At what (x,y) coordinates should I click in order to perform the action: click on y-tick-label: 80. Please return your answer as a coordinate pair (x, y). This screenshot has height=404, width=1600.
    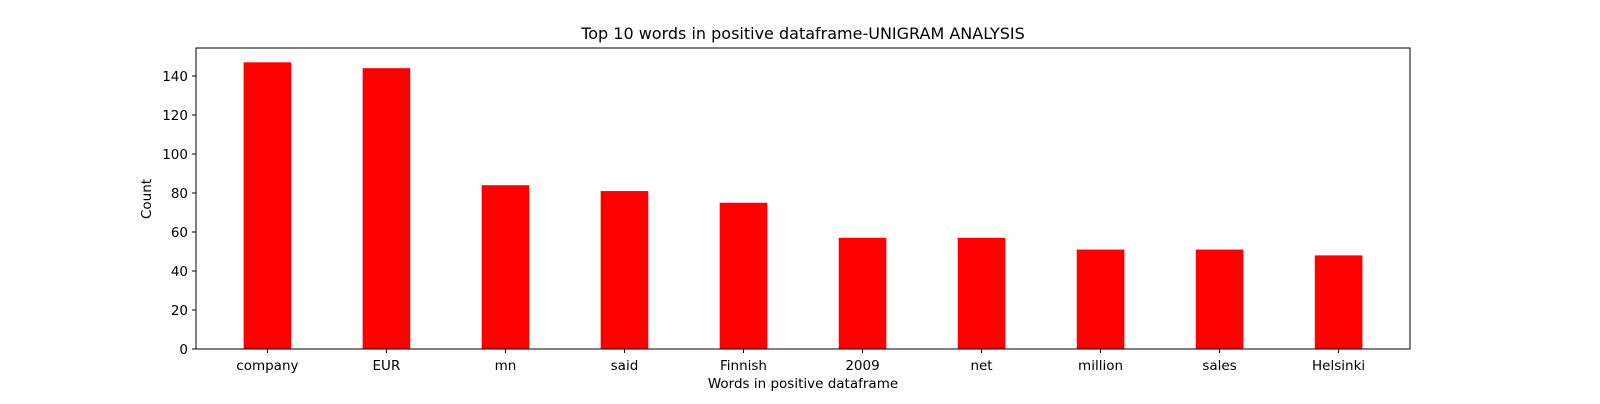
    Looking at the image, I should click on (179, 194).